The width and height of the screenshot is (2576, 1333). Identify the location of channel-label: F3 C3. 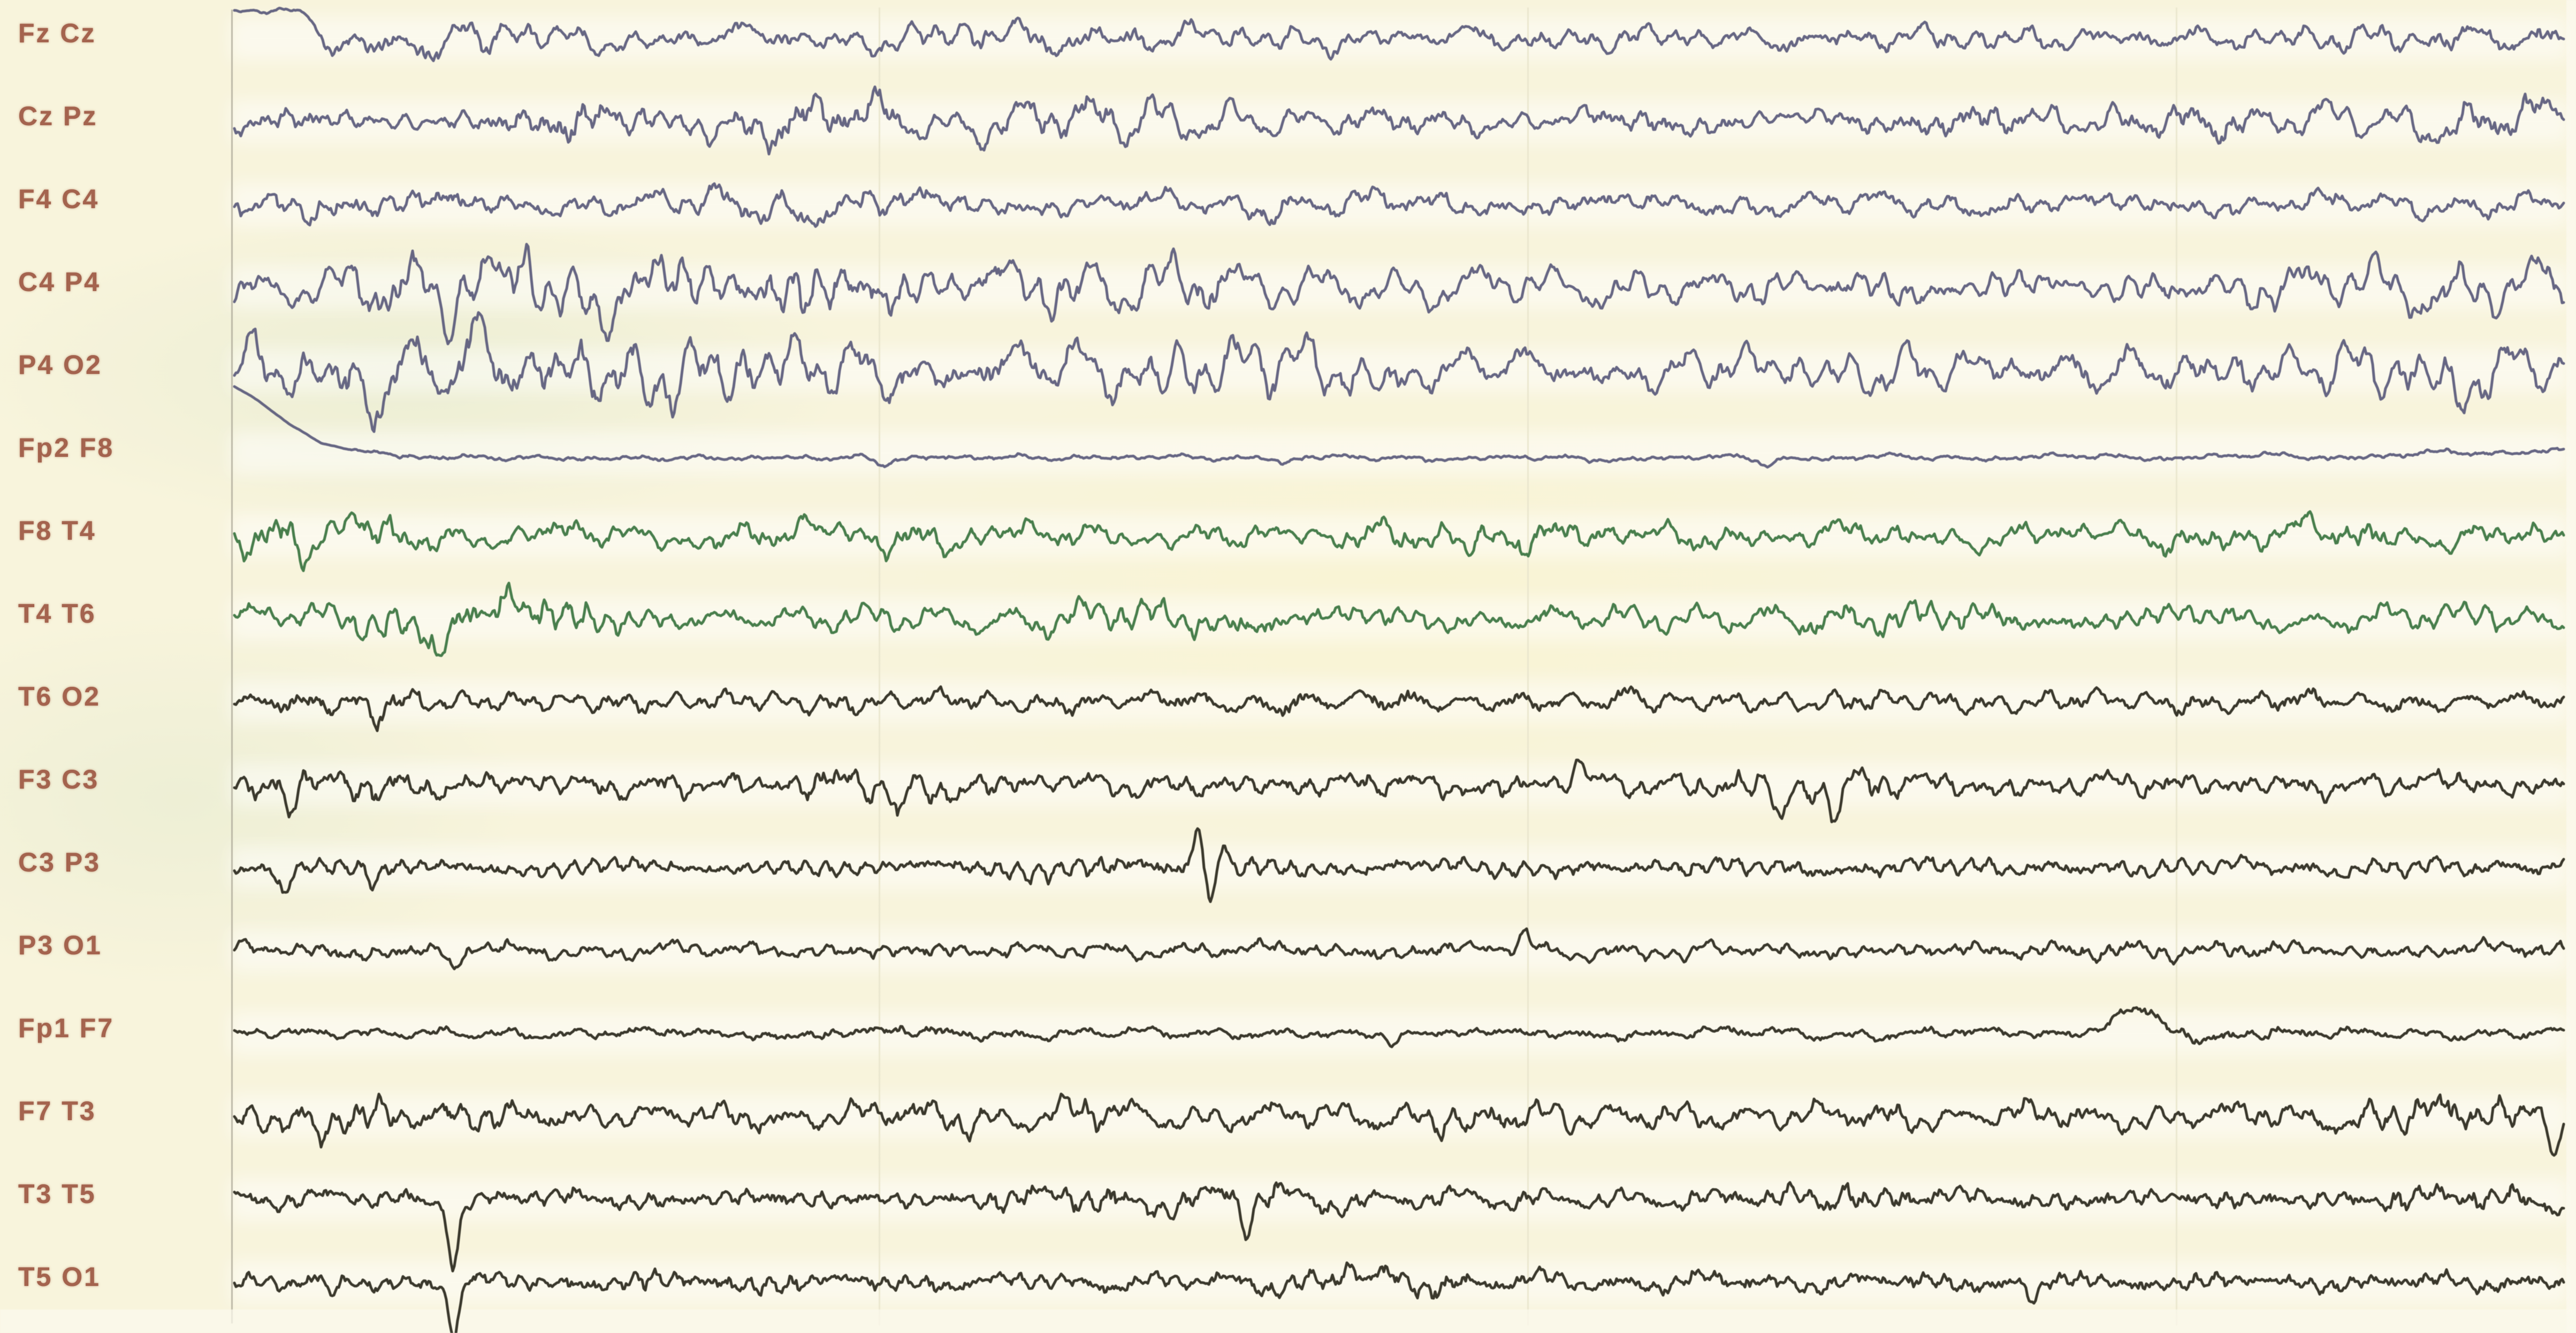
(59, 779).